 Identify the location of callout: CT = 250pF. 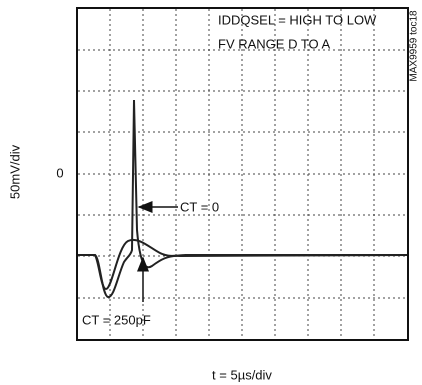
(116, 319).